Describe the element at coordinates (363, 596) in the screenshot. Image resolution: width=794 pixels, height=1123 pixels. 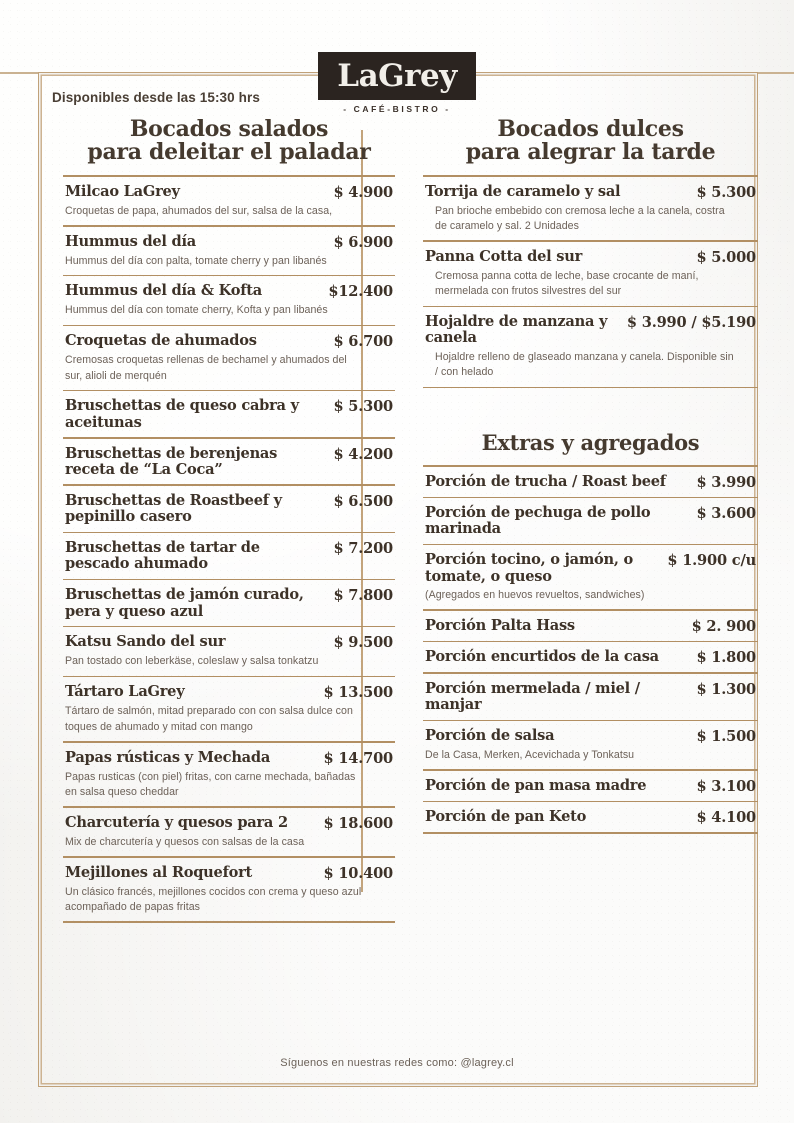
I see `menu-item-price: $ 7.800` at that location.